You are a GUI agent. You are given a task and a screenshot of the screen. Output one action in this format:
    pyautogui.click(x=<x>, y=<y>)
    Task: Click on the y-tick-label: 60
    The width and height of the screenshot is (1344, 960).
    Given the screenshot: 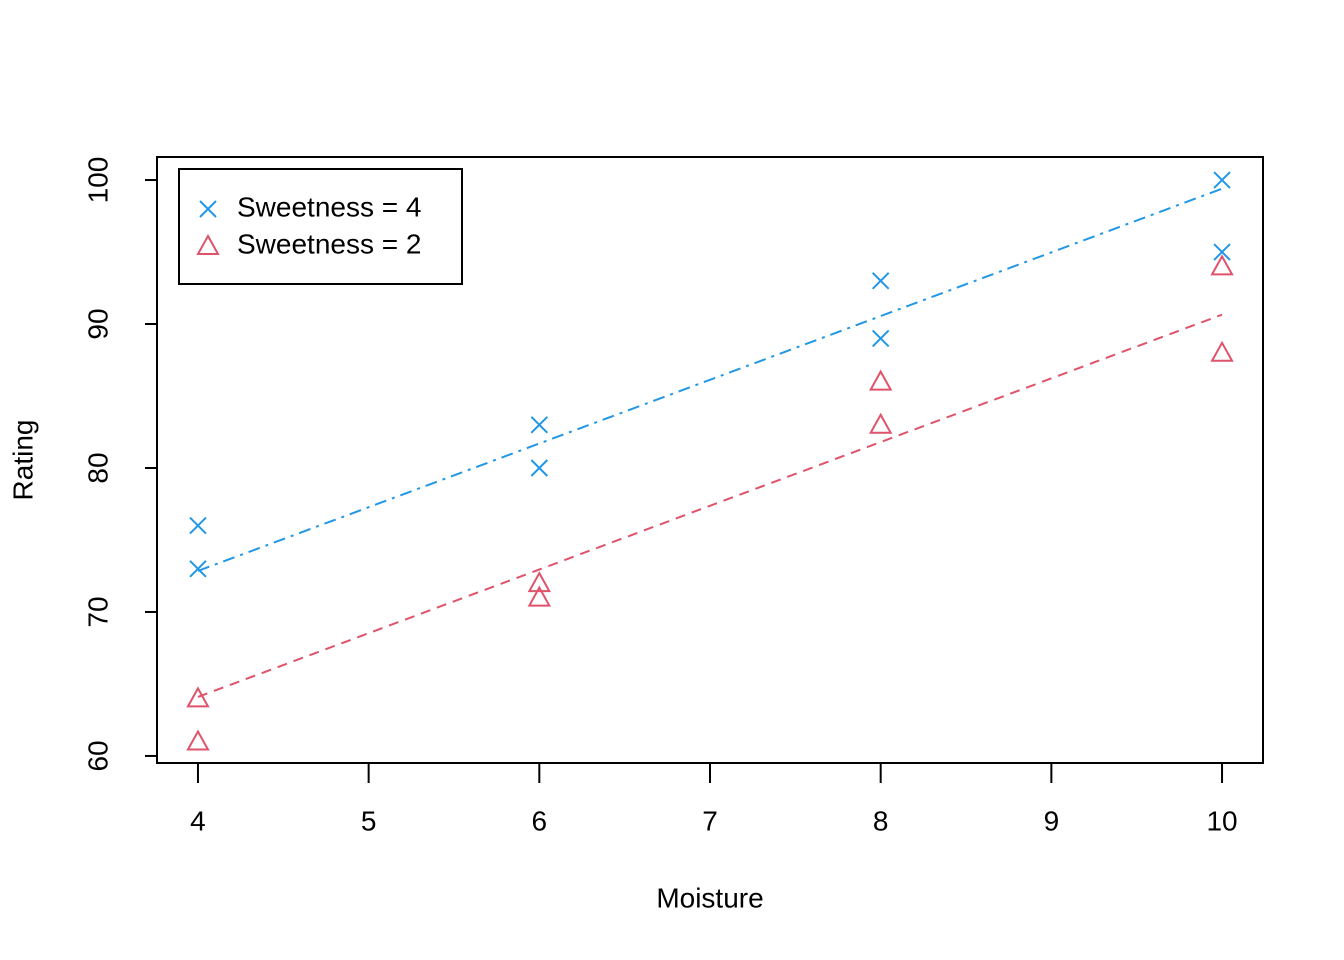 What is the action you would take?
    pyautogui.click(x=97, y=755)
    